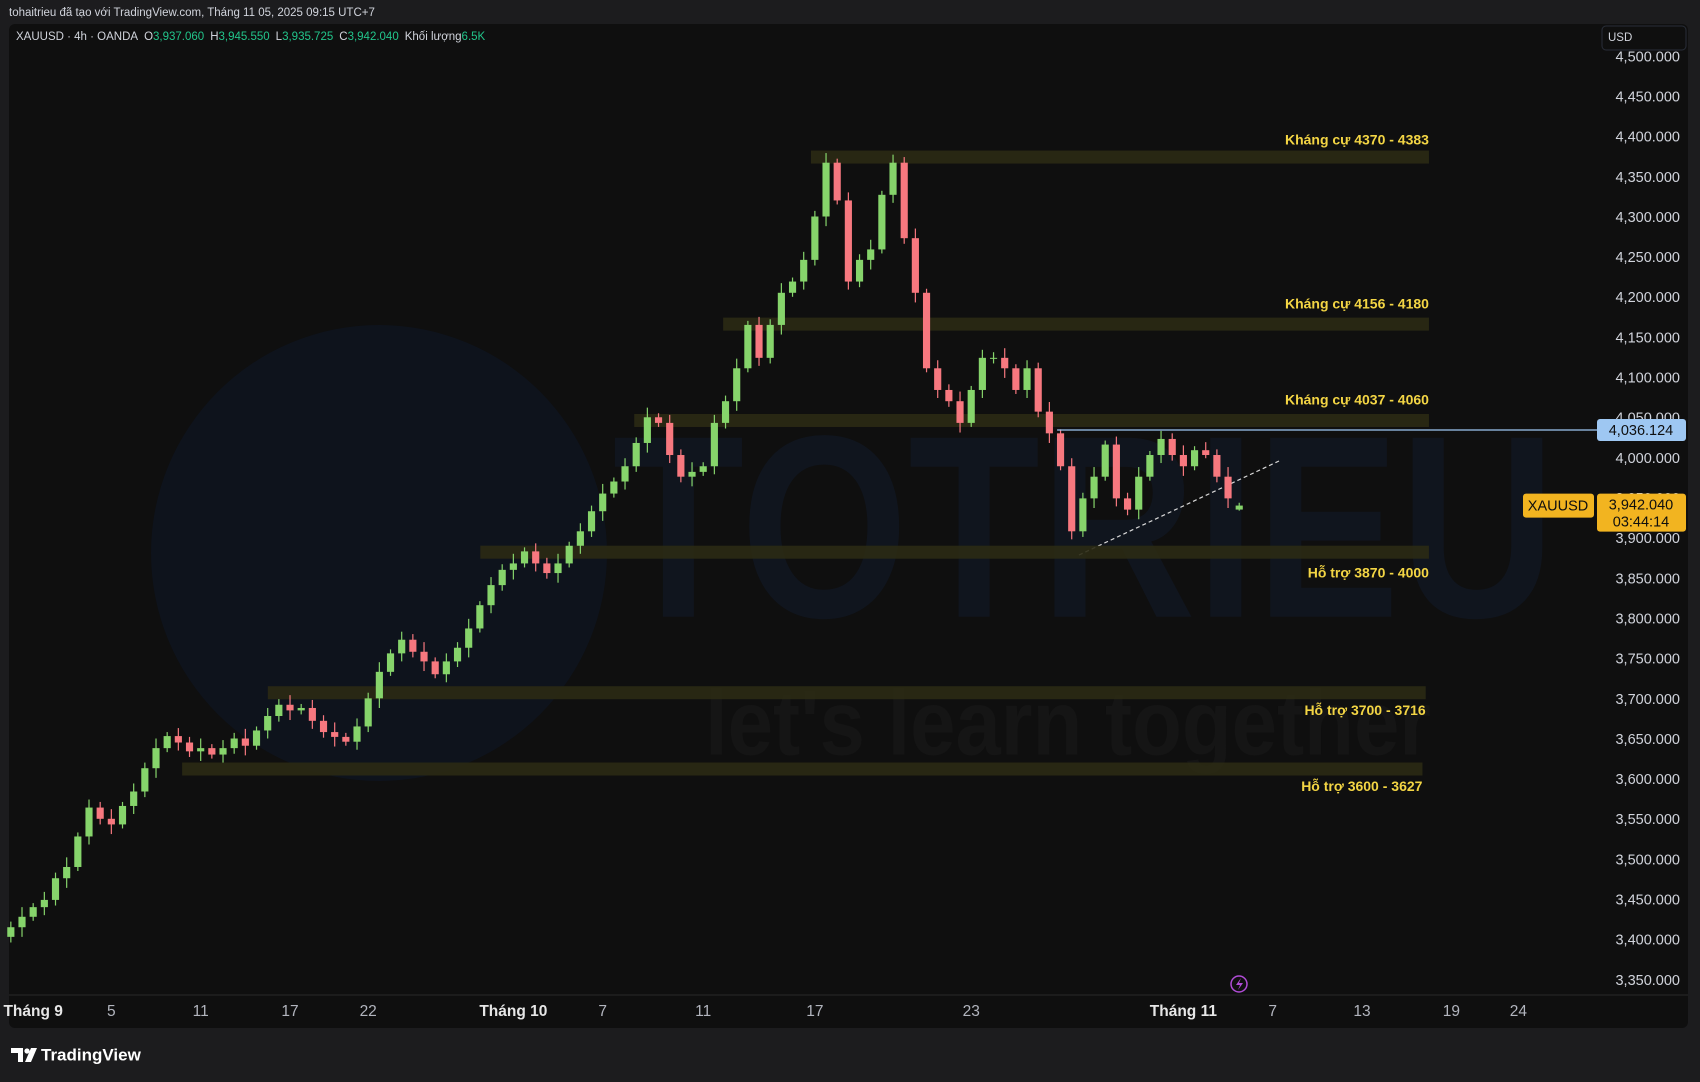 This screenshot has height=1082, width=1700. What do you see at coordinates (1647, 539) in the screenshot?
I see `y-tick-label: 3,900.000` at bounding box center [1647, 539].